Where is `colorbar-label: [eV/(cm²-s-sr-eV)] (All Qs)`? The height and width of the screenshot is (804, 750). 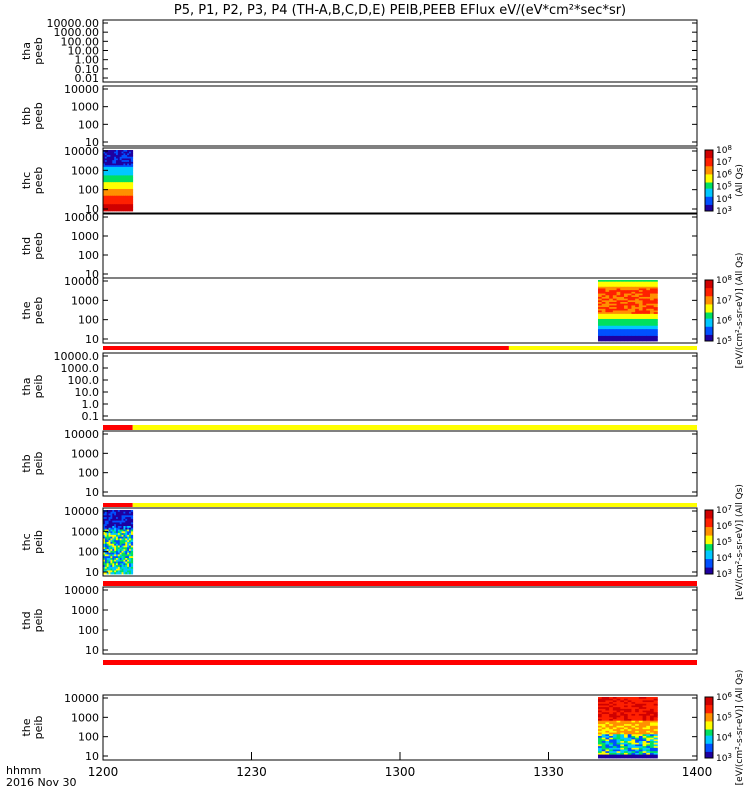 colorbar-label: [eV/(cm²-s-sr-eV)] (All Qs) is located at coordinates (740, 728).